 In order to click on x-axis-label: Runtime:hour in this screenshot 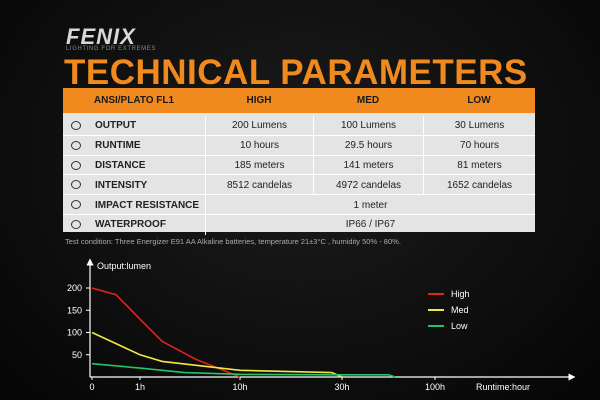, I will do `click(503, 387)`.